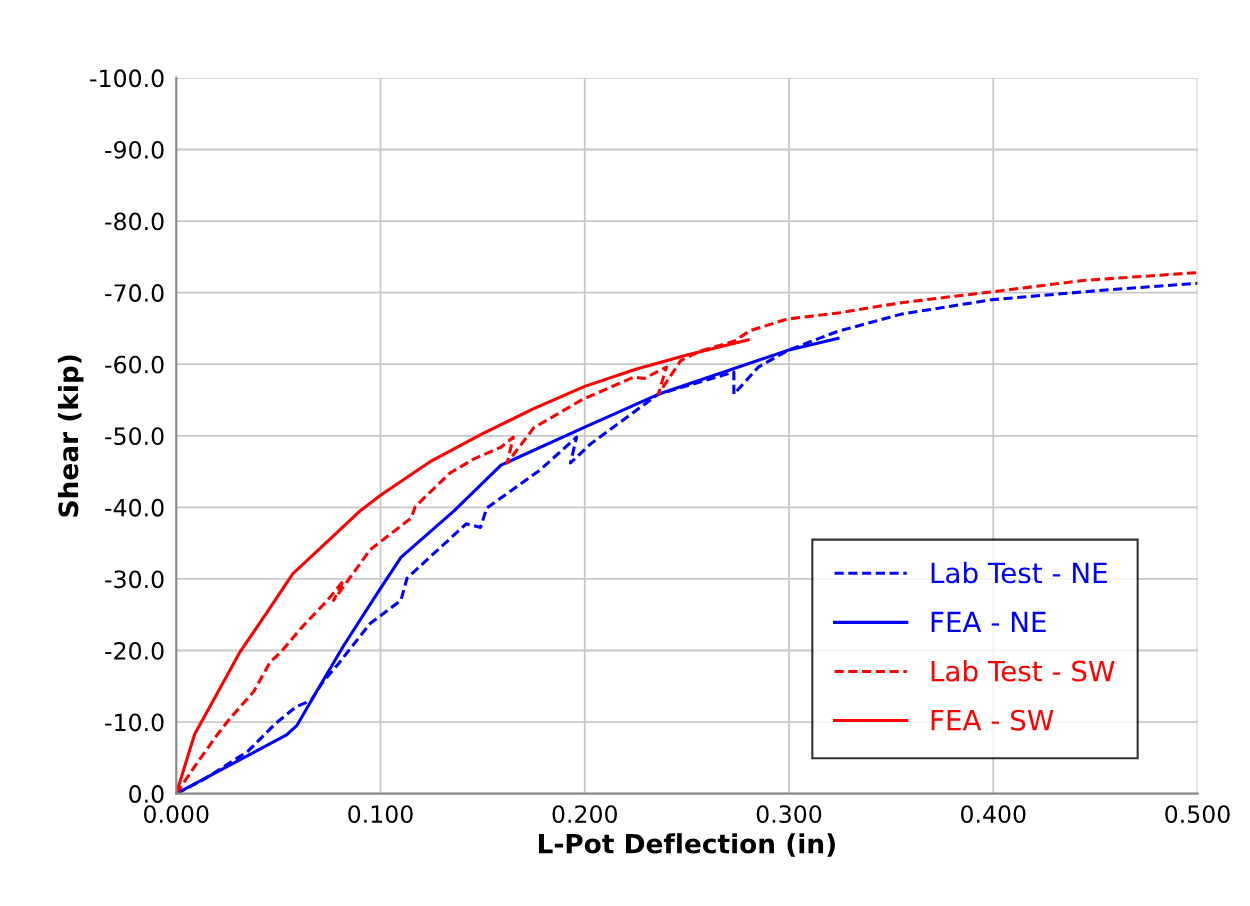  I want to click on y-tick-label: -100.0, so click(127, 78).